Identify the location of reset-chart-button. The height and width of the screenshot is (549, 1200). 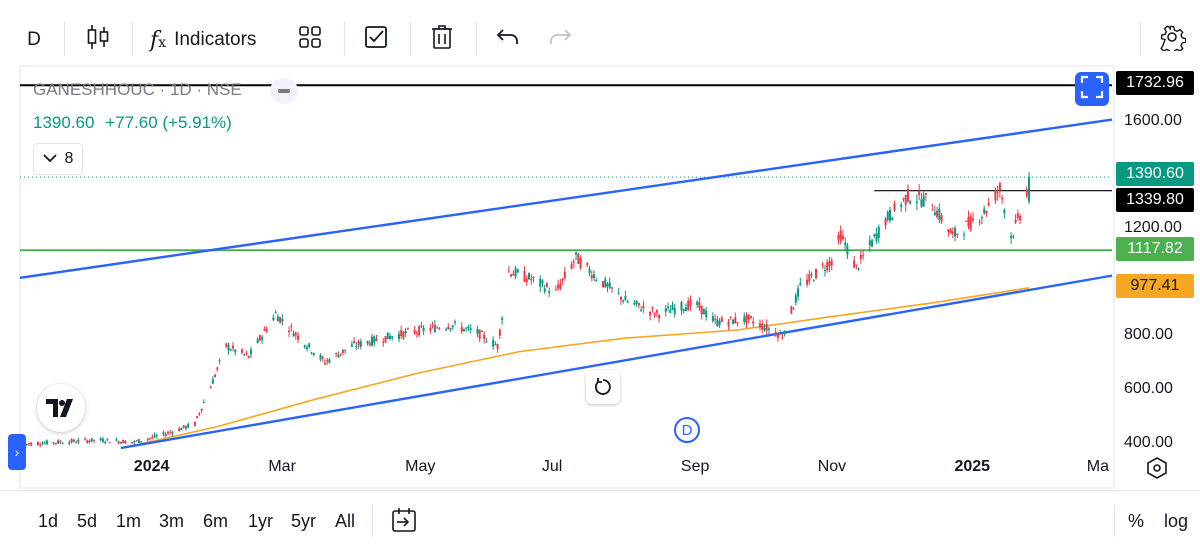
(603, 387).